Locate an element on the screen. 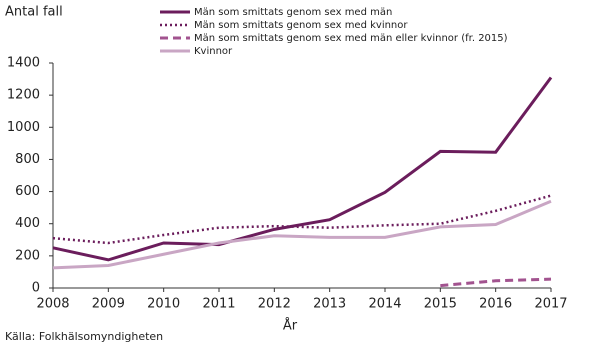 Image resolution: width=590 pixels, height=344 pixels. y-tick-label: 0 is located at coordinates (36, 288).